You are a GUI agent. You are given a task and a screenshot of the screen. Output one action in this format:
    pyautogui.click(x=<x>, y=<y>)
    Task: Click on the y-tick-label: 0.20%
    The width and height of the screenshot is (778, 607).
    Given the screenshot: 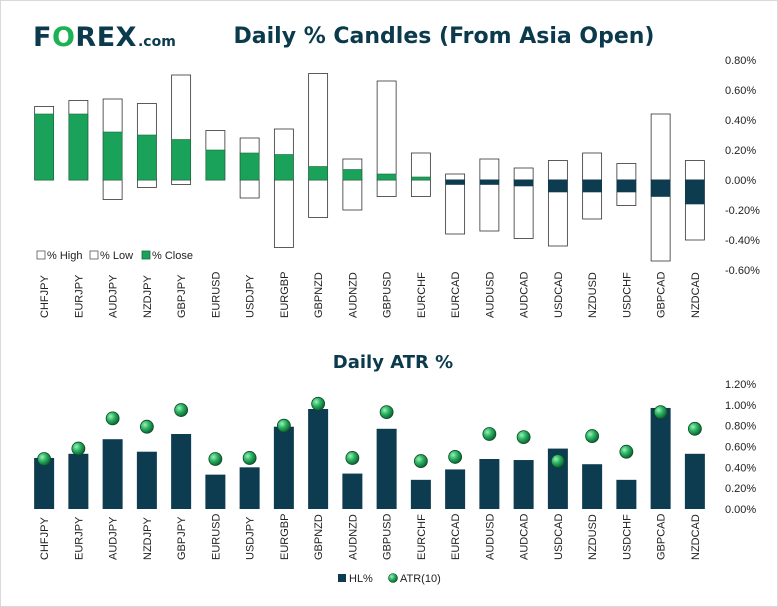 What is the action you would take?
    pyautogui.click(x=740, y=489)
    